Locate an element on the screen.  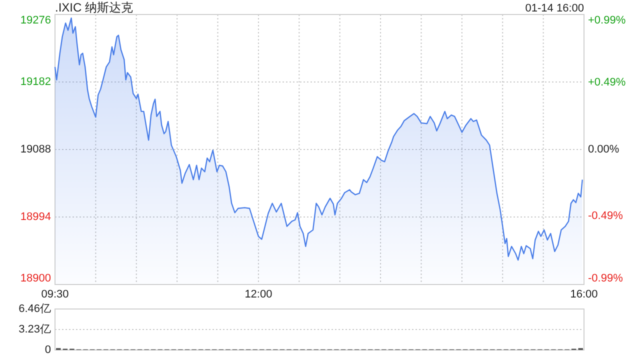
y2-tick-label: 0.00% is located at coordinates (604, 149).